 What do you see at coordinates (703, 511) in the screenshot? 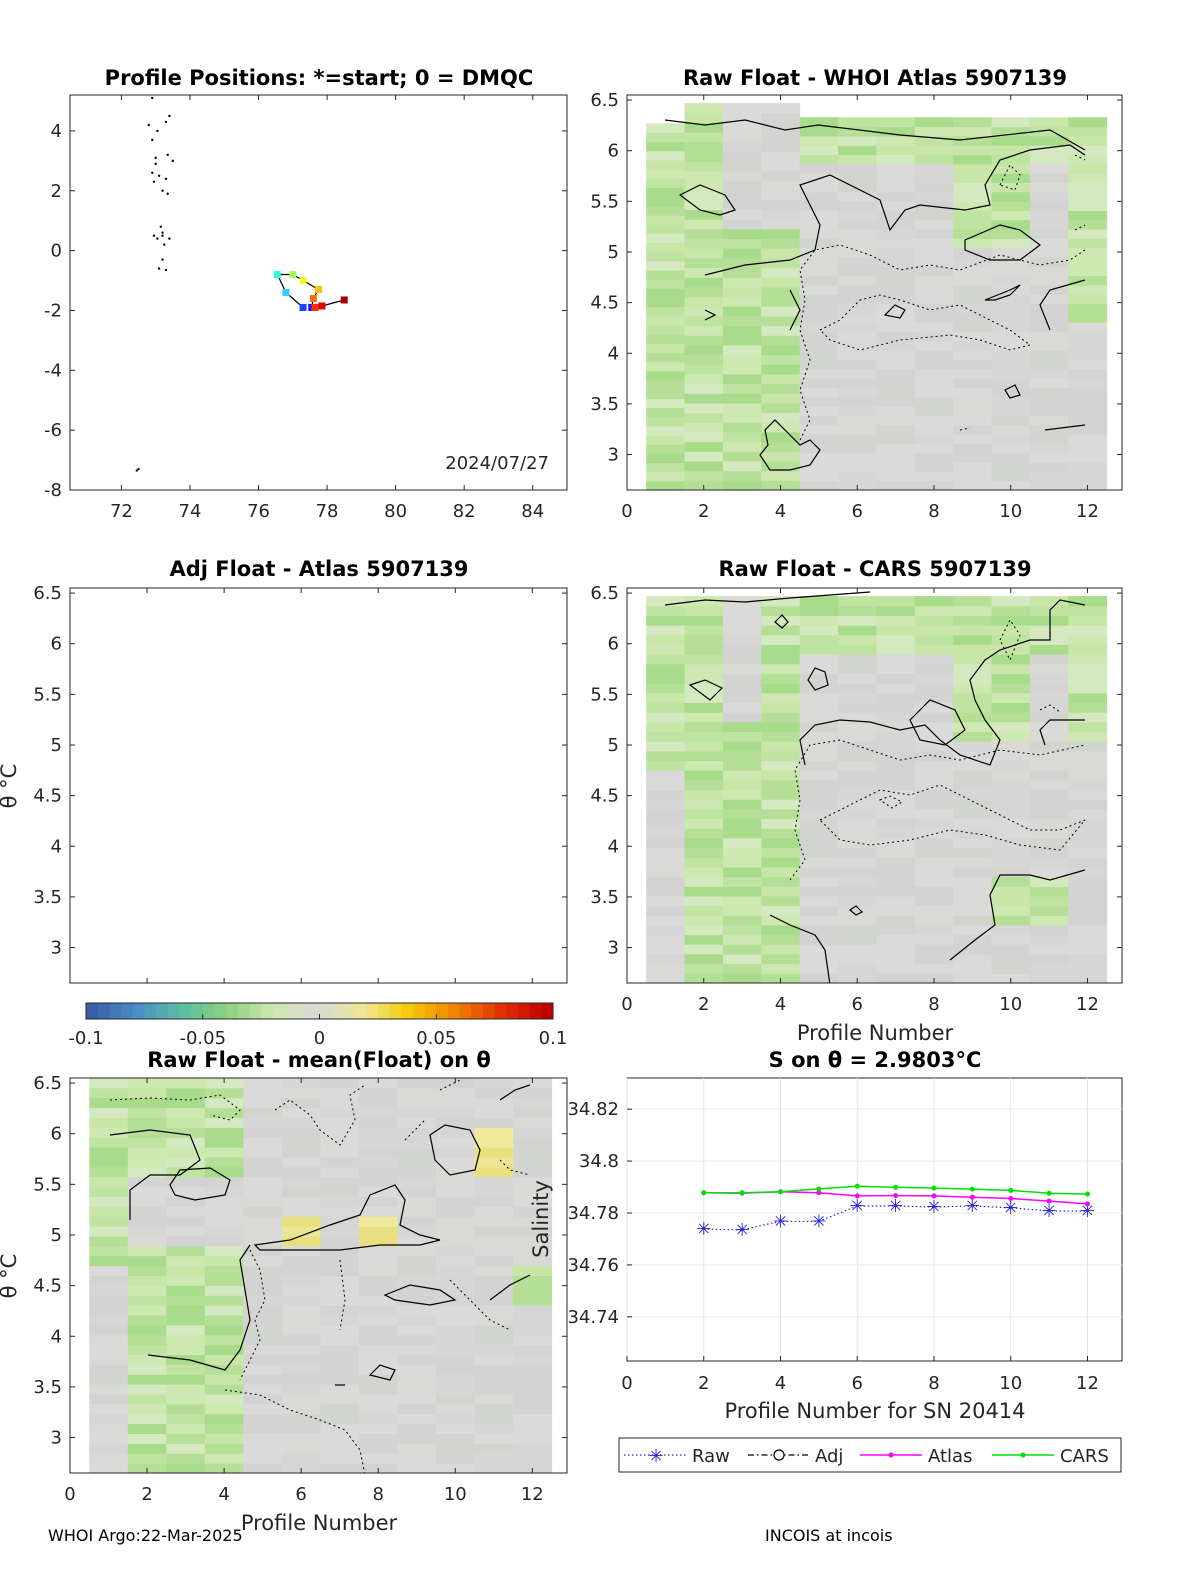
I see `raw-atlas-xtick-label: 2` at bounding box center [703, 511].